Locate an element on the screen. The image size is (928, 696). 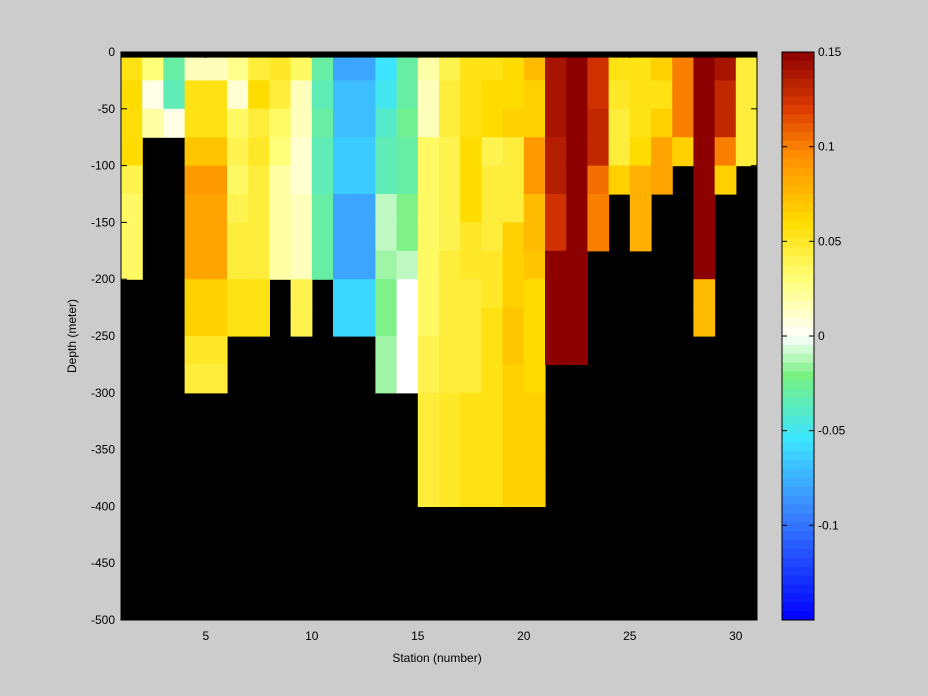
x-tick-label: 5 is located at coordinates (205, 636).